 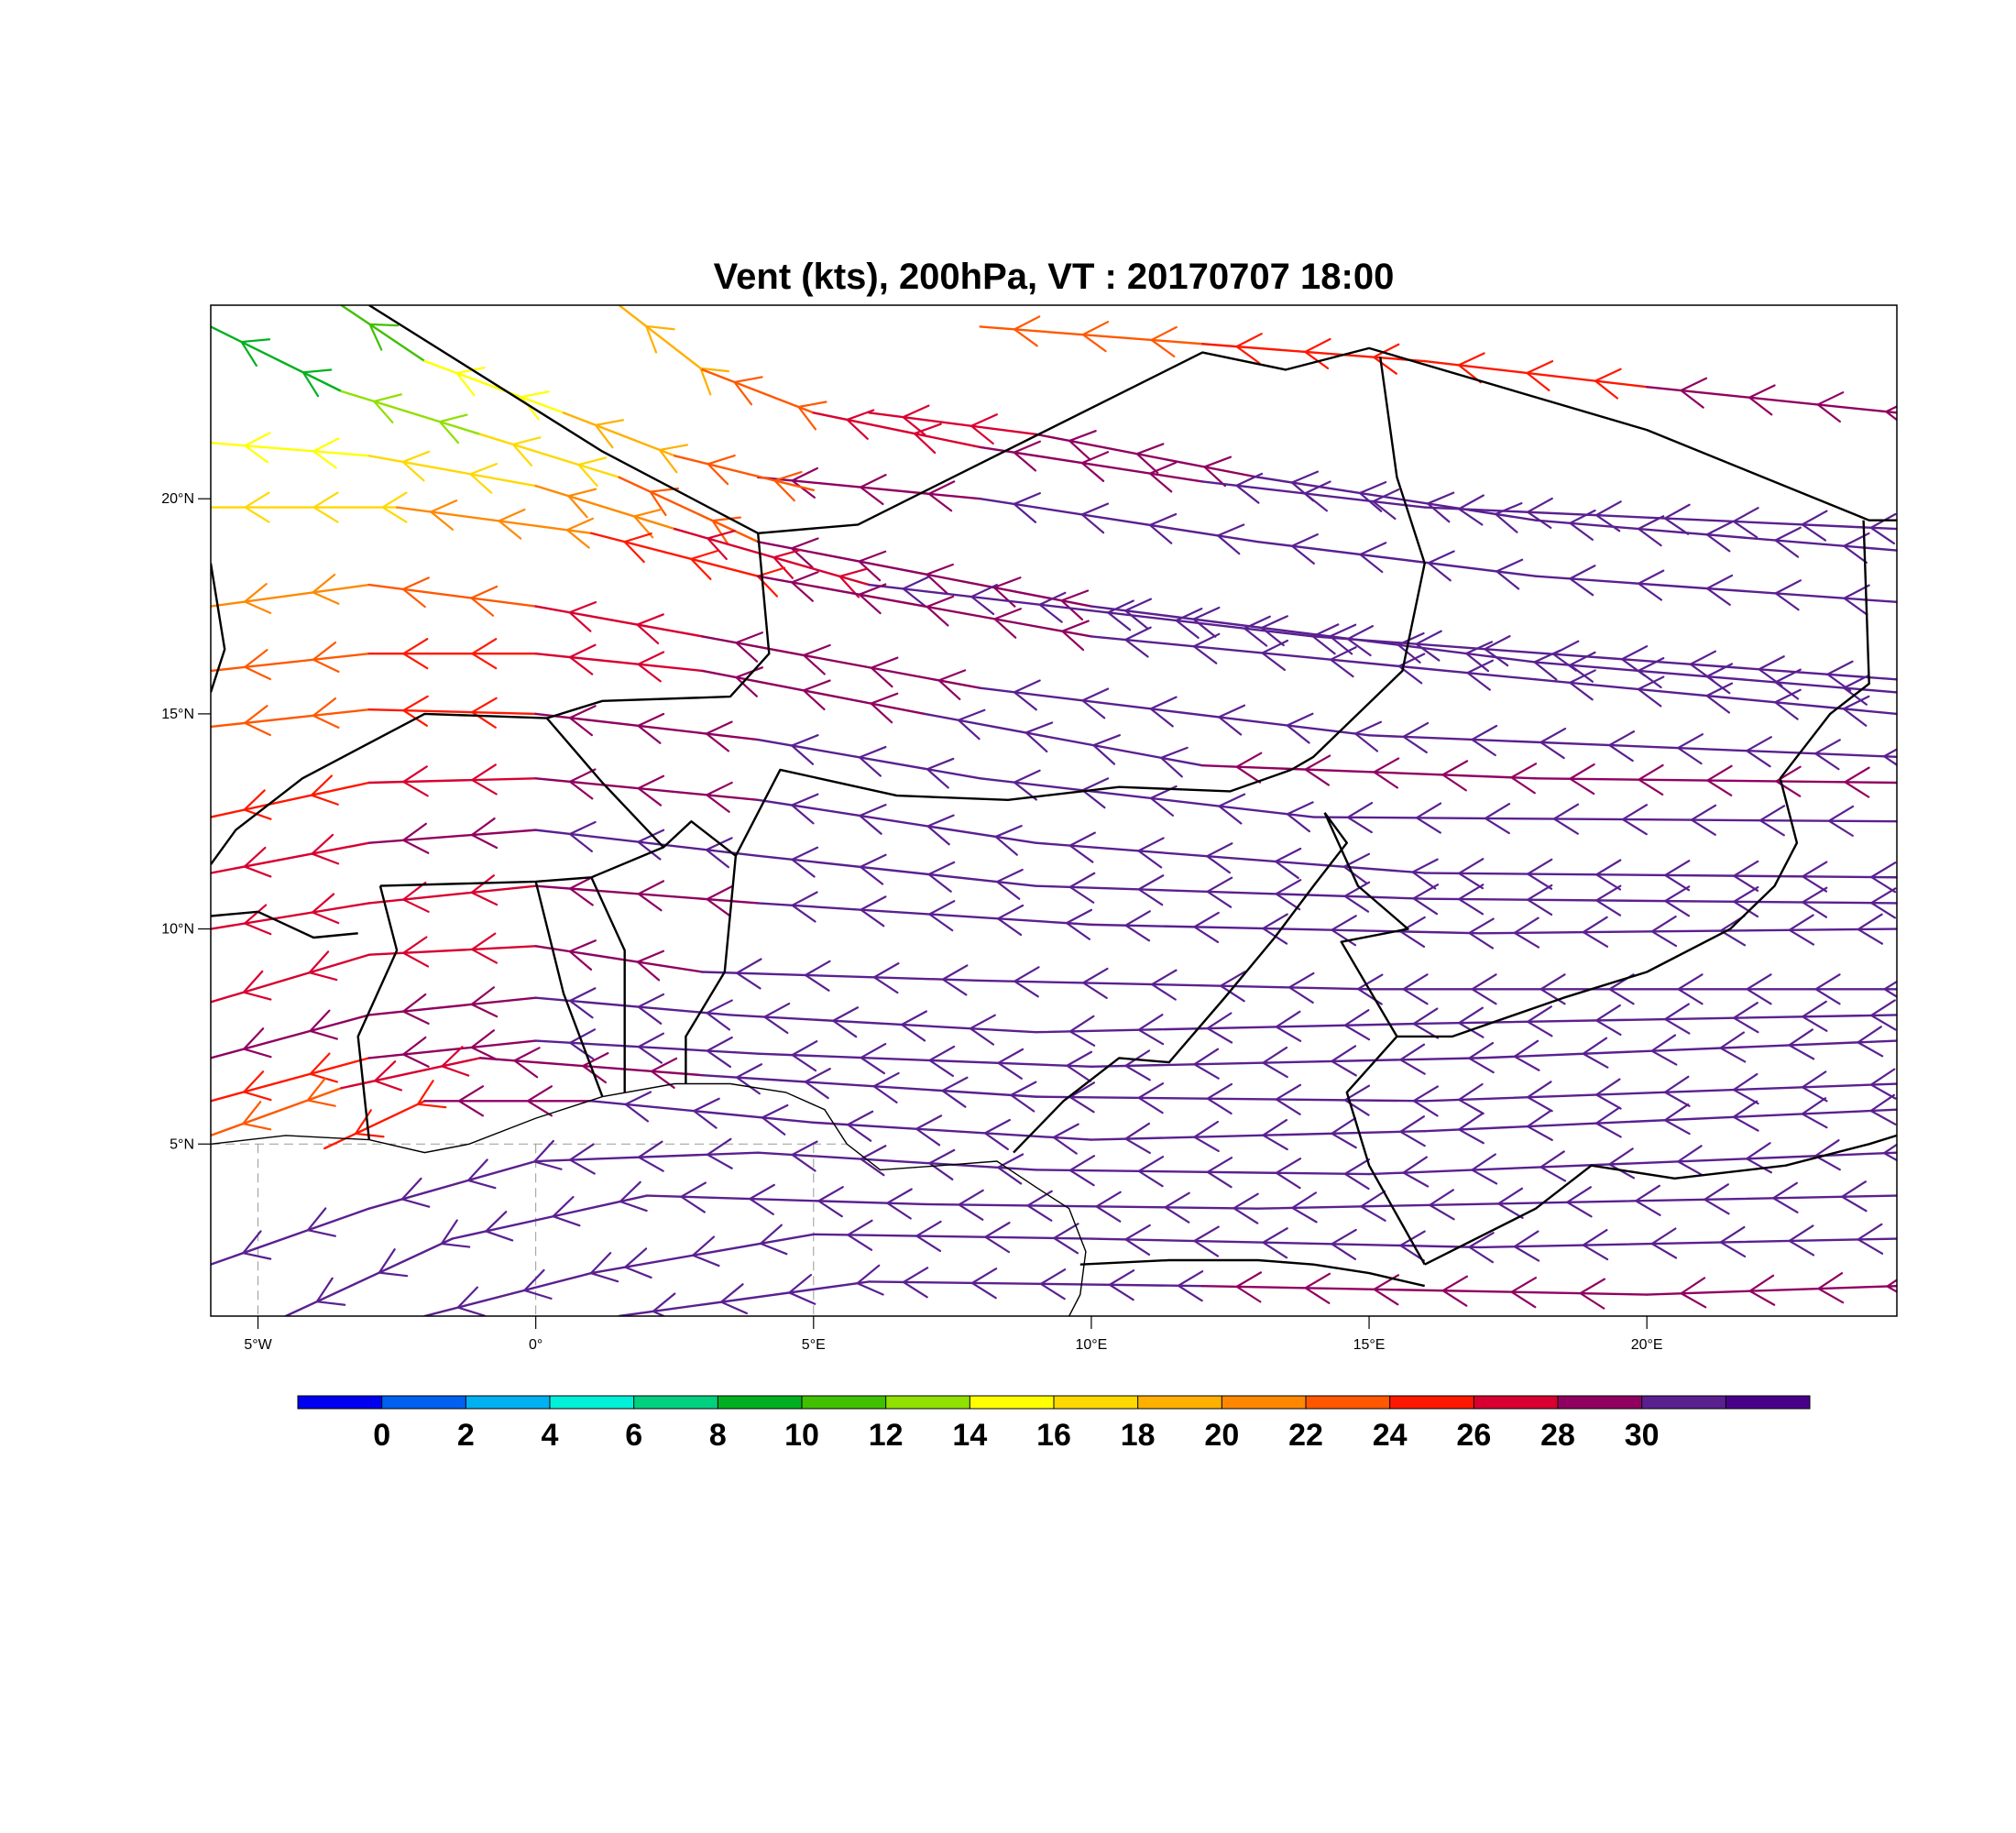 What do you see at coordinates (969, 1435) in the screenshot?
I see `colorbar-label: 14` at bounding box center [969, 1435].